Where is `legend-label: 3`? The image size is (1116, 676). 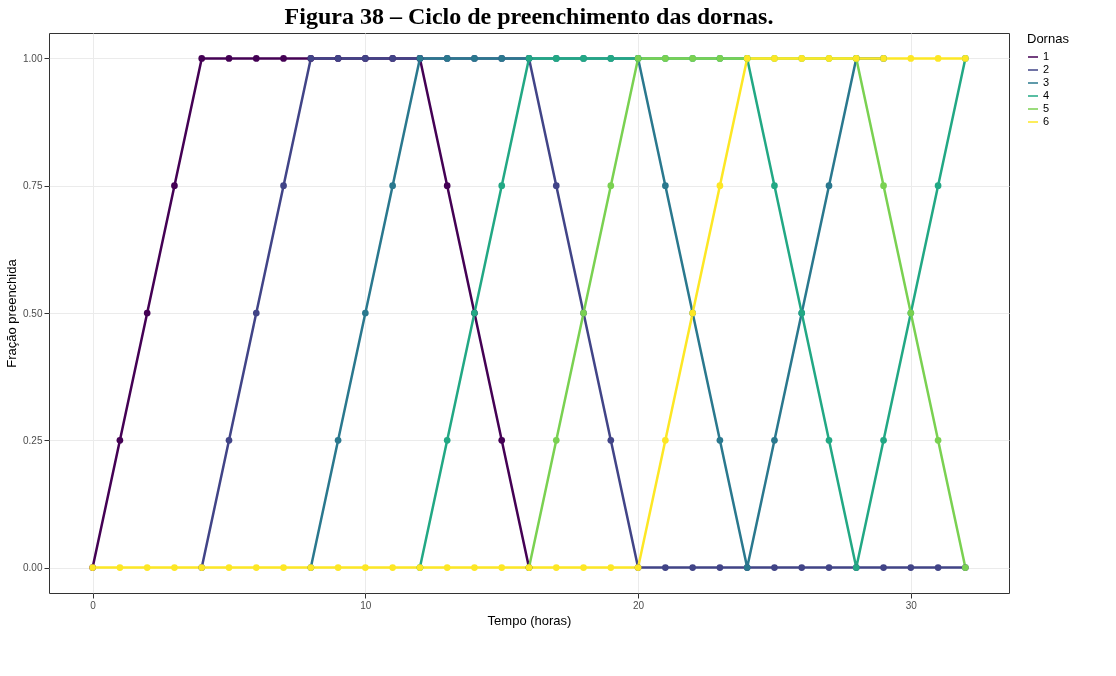
legend-label: 3 is located at coordinates (1046, 82).